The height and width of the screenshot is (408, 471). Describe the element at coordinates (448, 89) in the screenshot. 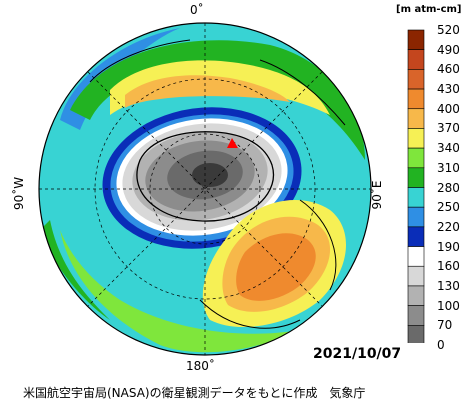

I see `legend-tick-label: 430` at that location.